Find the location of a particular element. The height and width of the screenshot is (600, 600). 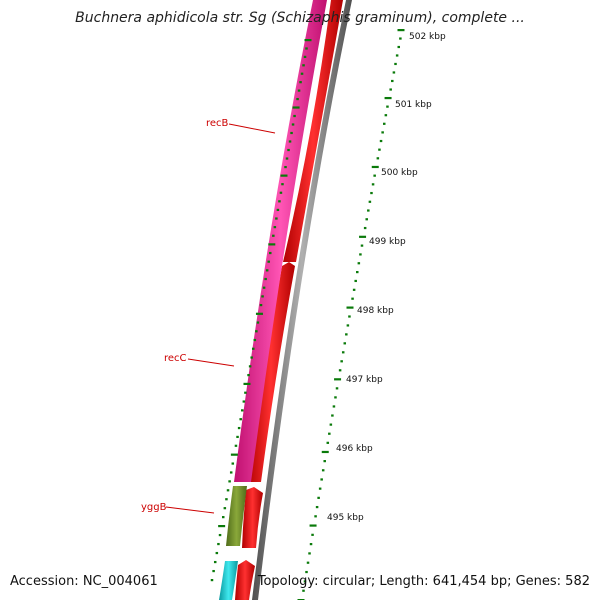

scale-label: 498 kbp is located at coordinates (375, 311).